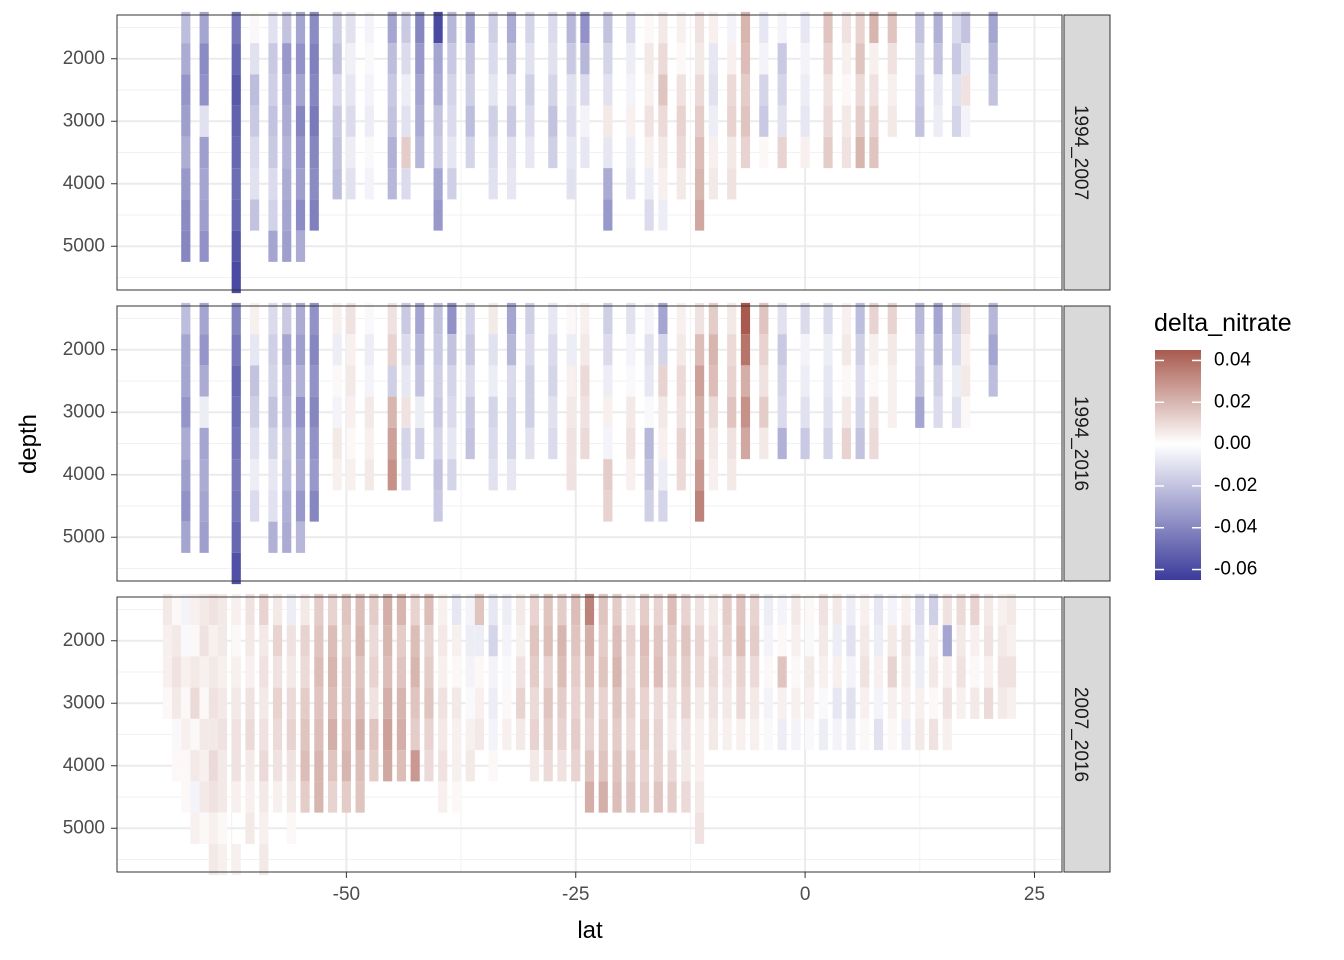  Describe the element at coordinates (1087, 443) in the screenshot. I see `facet-strip-1994-2016: 1994_2016` at that location.